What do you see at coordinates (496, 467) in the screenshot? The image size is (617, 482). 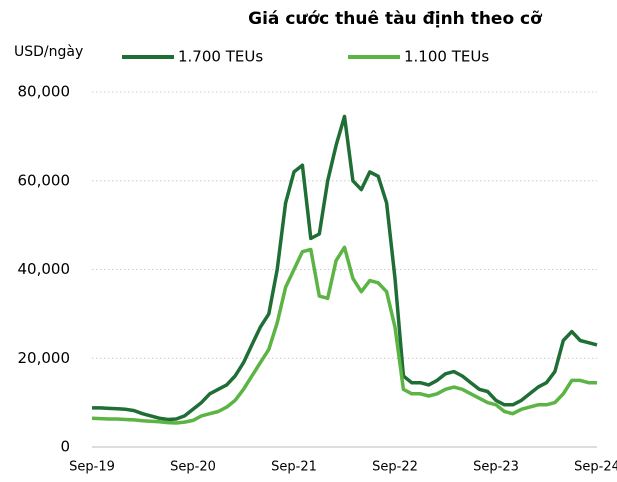 I see `x-tick-label: Sep-23` at bounding box center [496, 467].